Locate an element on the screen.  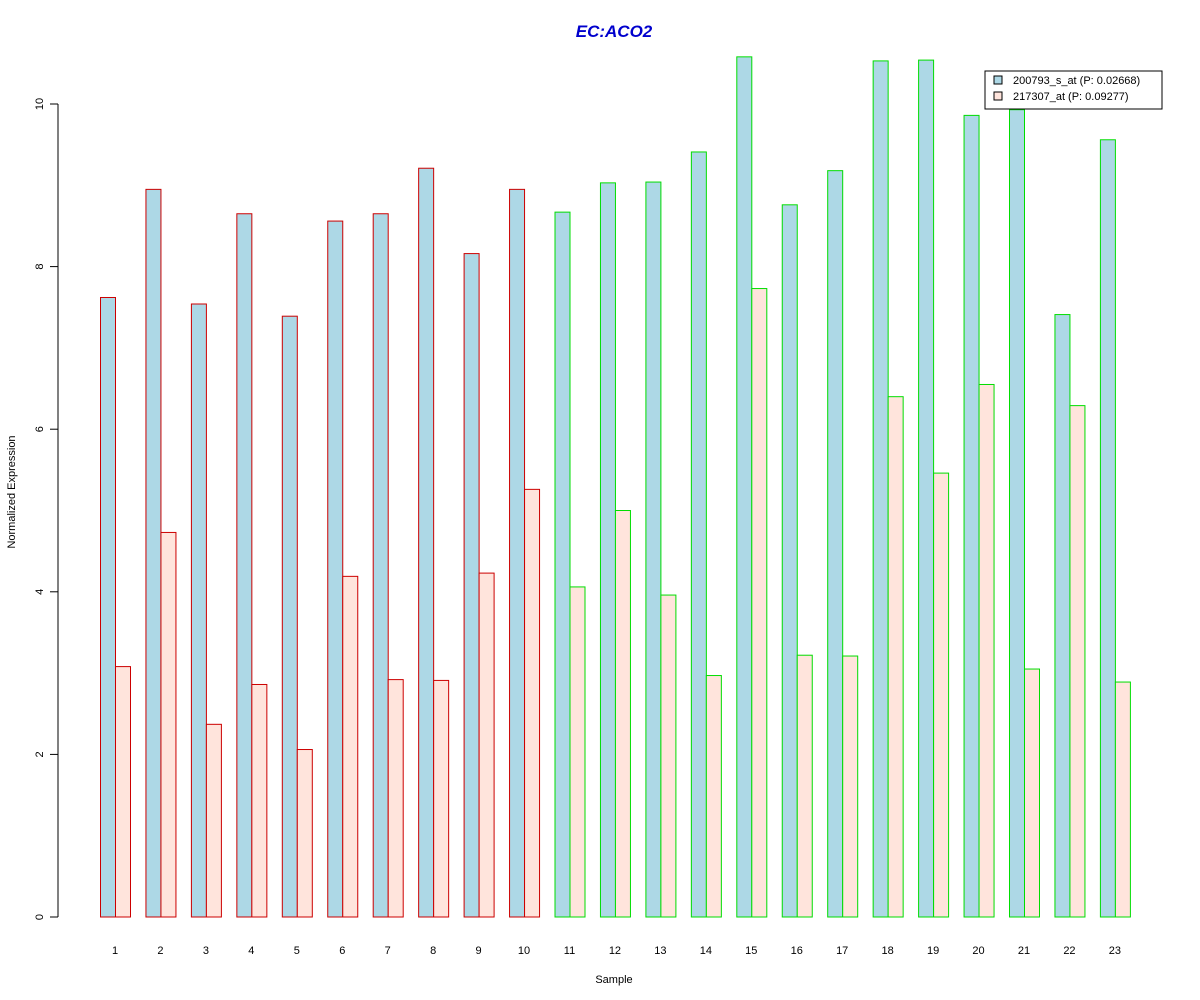
x-tick-label: 13 is located at coordinates (660, 951).